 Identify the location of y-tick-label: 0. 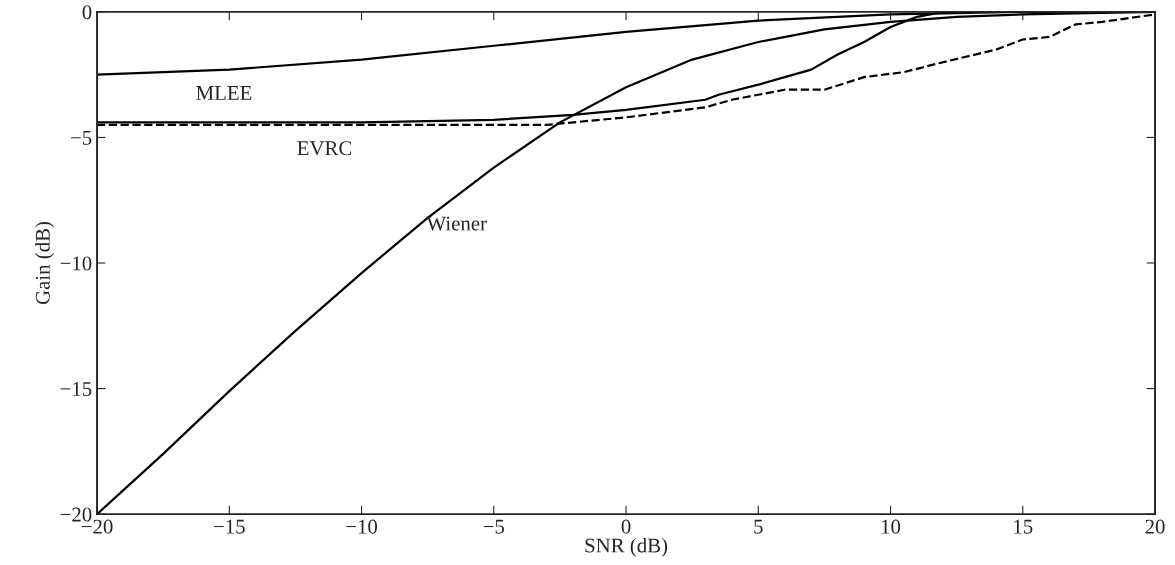
(87, 12).